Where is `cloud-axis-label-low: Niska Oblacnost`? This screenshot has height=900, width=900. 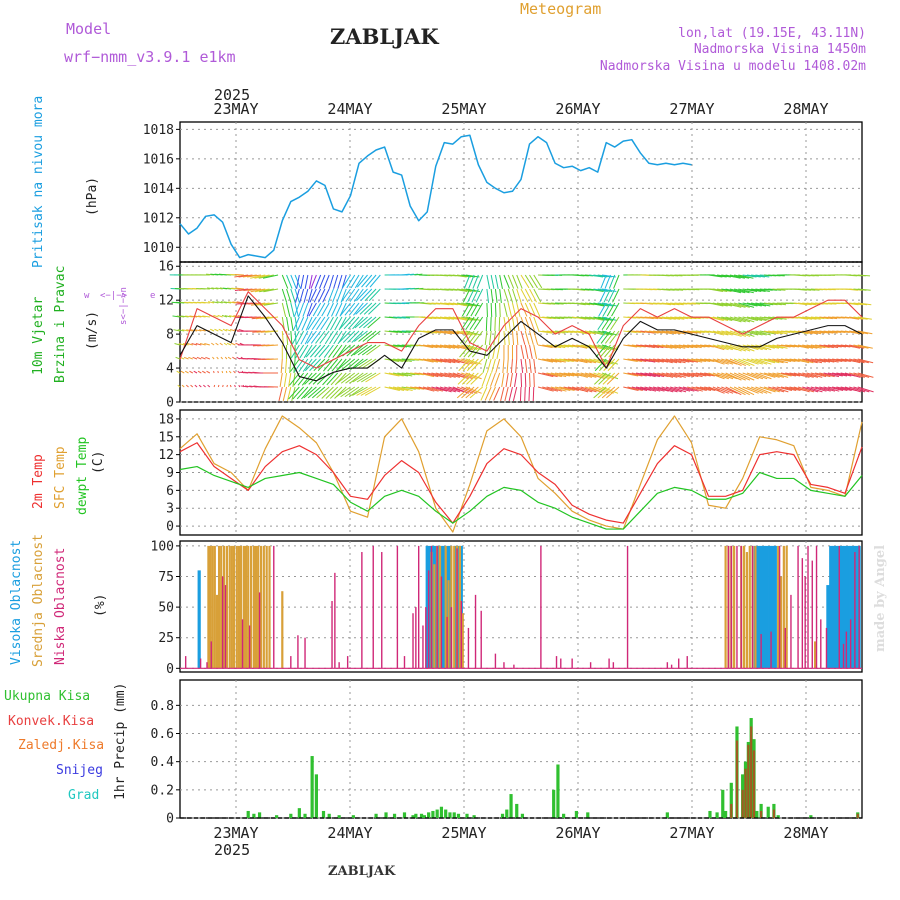
cloud-axis-label-low: Niska Oblacnost is located at coordinates (60, 606).